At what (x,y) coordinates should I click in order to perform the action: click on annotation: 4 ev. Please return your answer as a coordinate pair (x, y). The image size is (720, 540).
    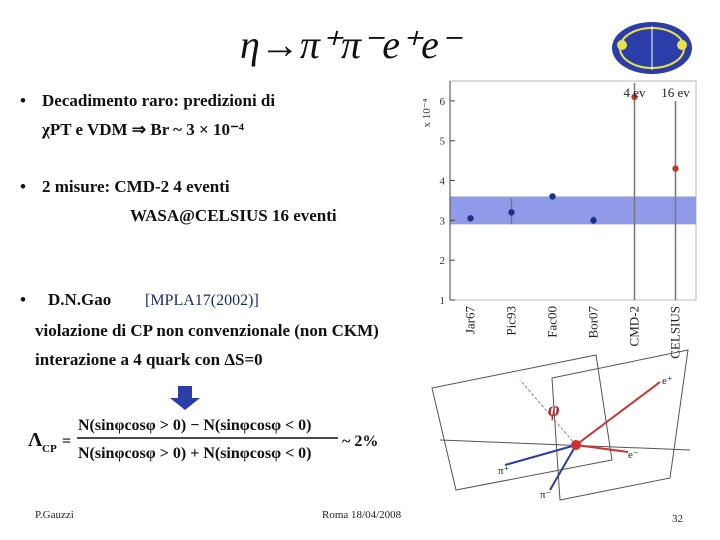
    Looking at the image, I should click on (634, 92).